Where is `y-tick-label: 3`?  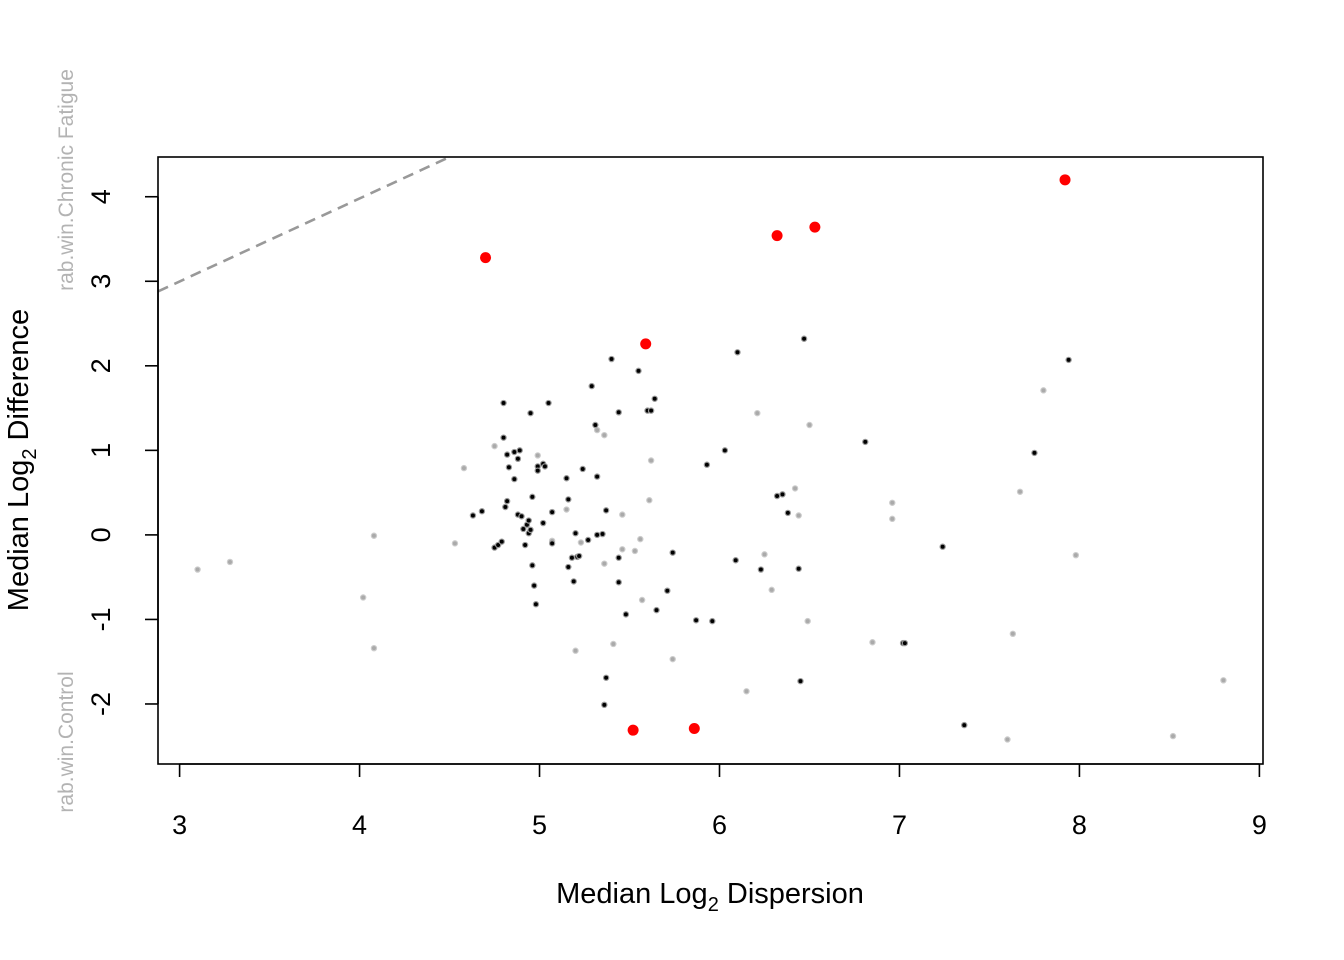 y-tick-label: 3 is located at coordinates (101, 281).